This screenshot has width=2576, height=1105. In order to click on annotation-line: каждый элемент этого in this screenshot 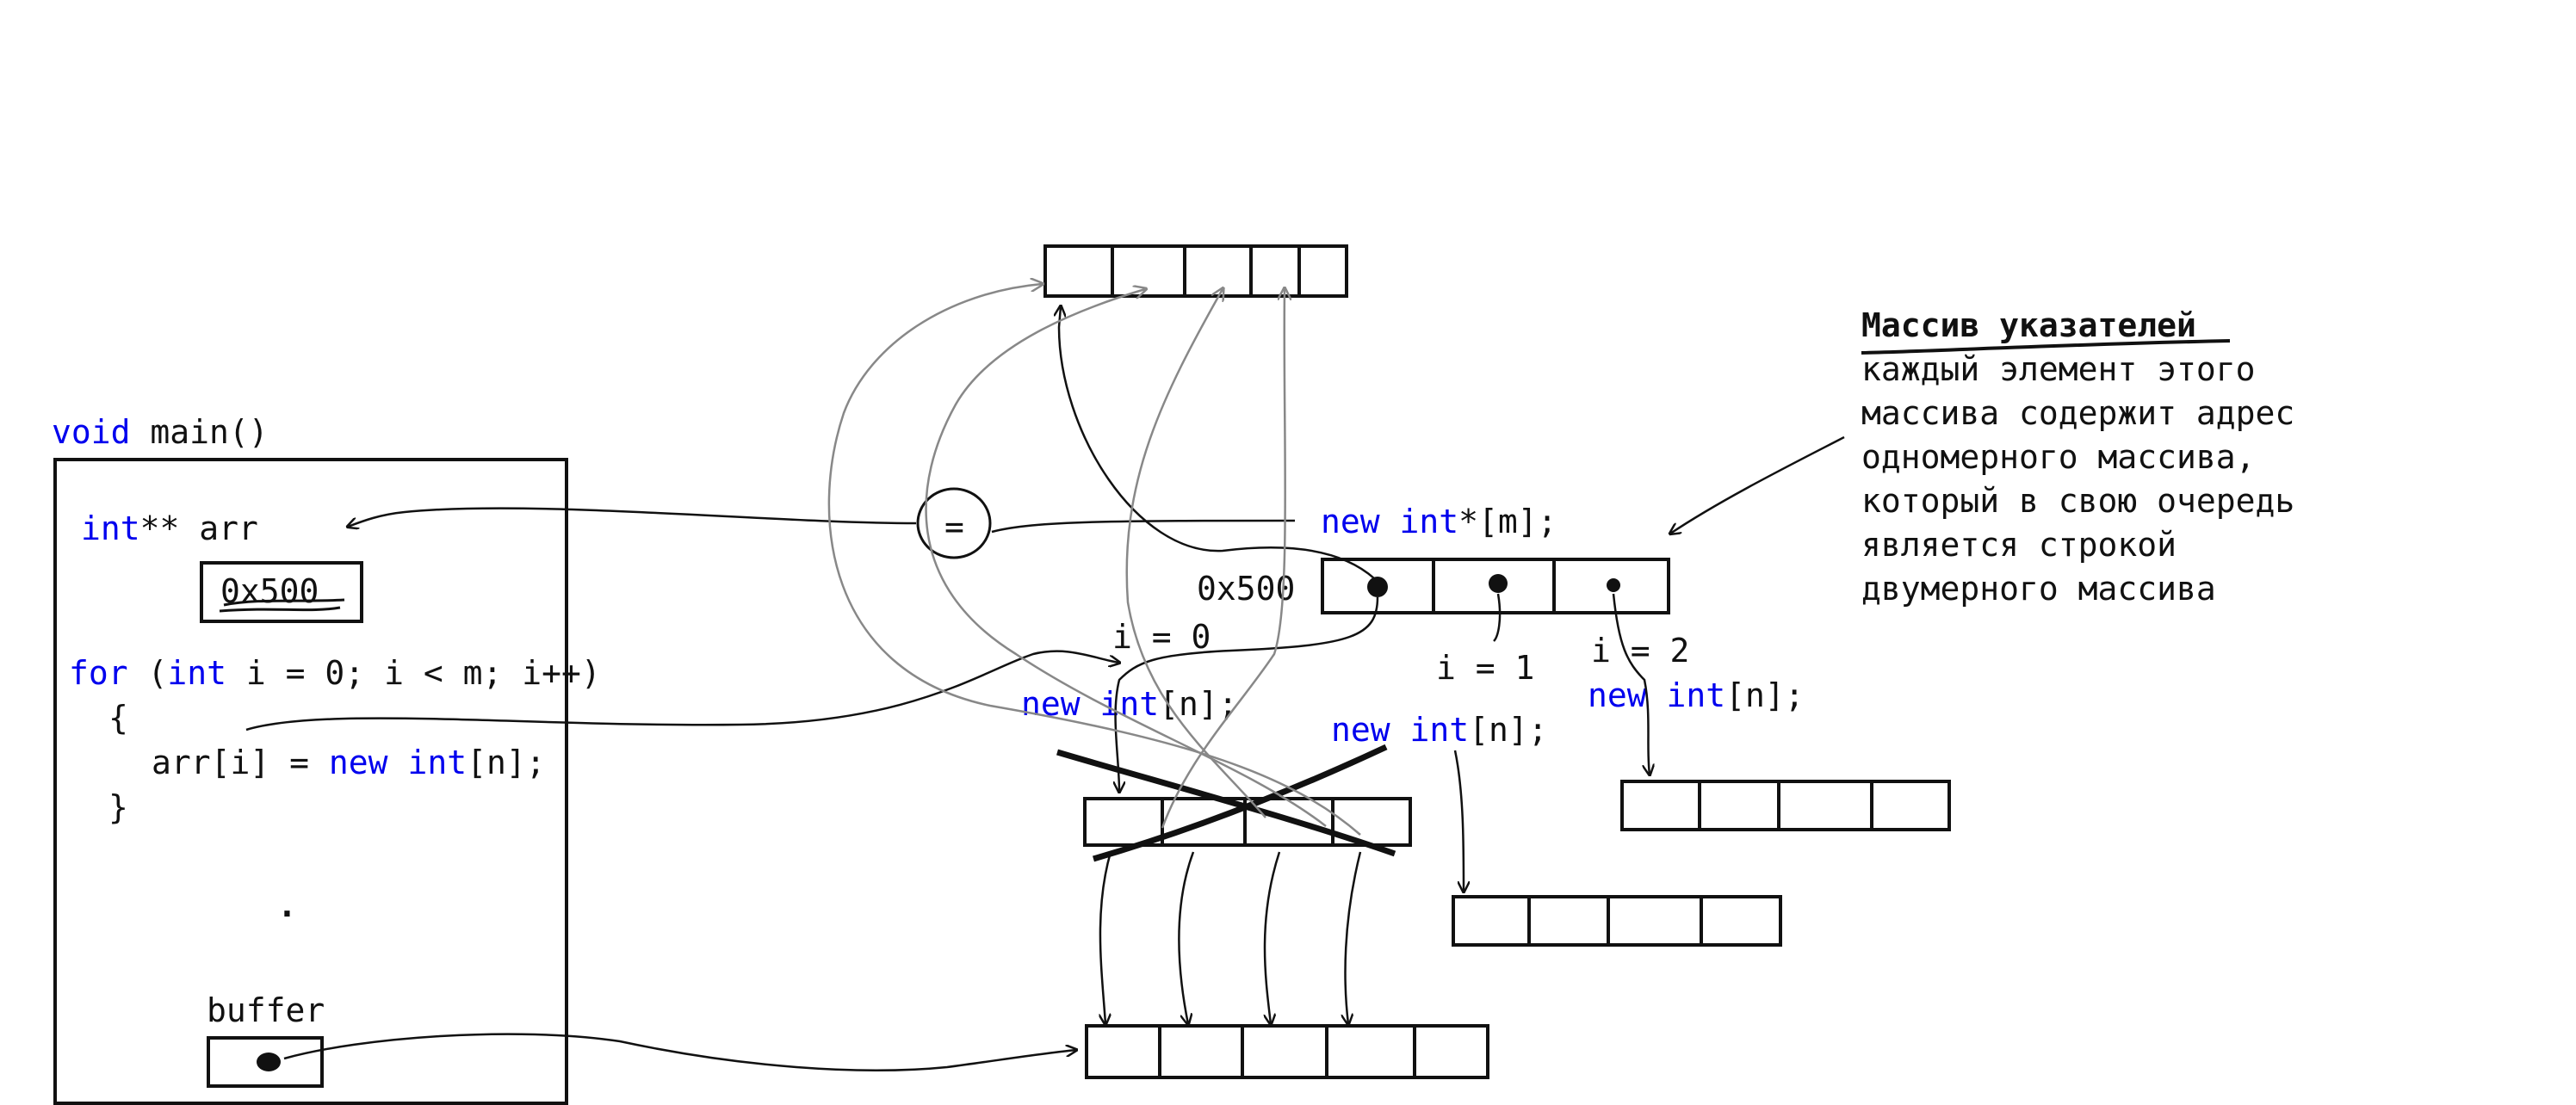, I will do `click(2058, 369)`.